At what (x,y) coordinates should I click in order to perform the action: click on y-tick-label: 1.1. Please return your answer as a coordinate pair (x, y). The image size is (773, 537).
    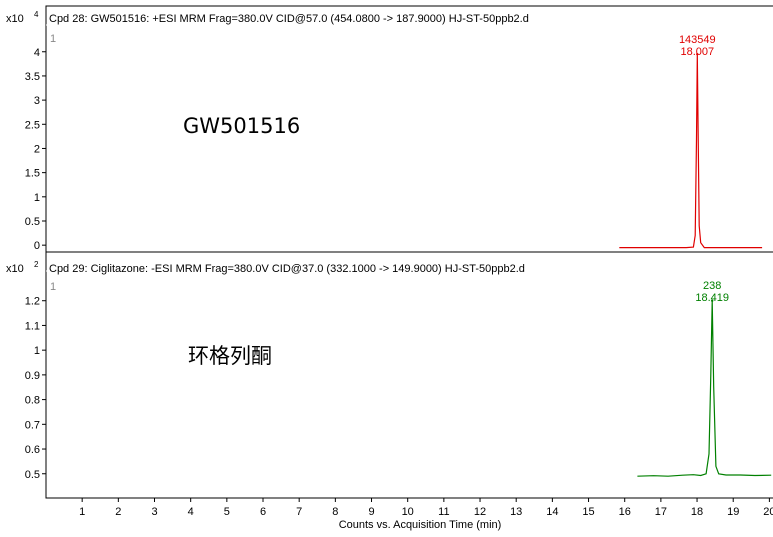
    Looking at the image, I should click on (32, 326).